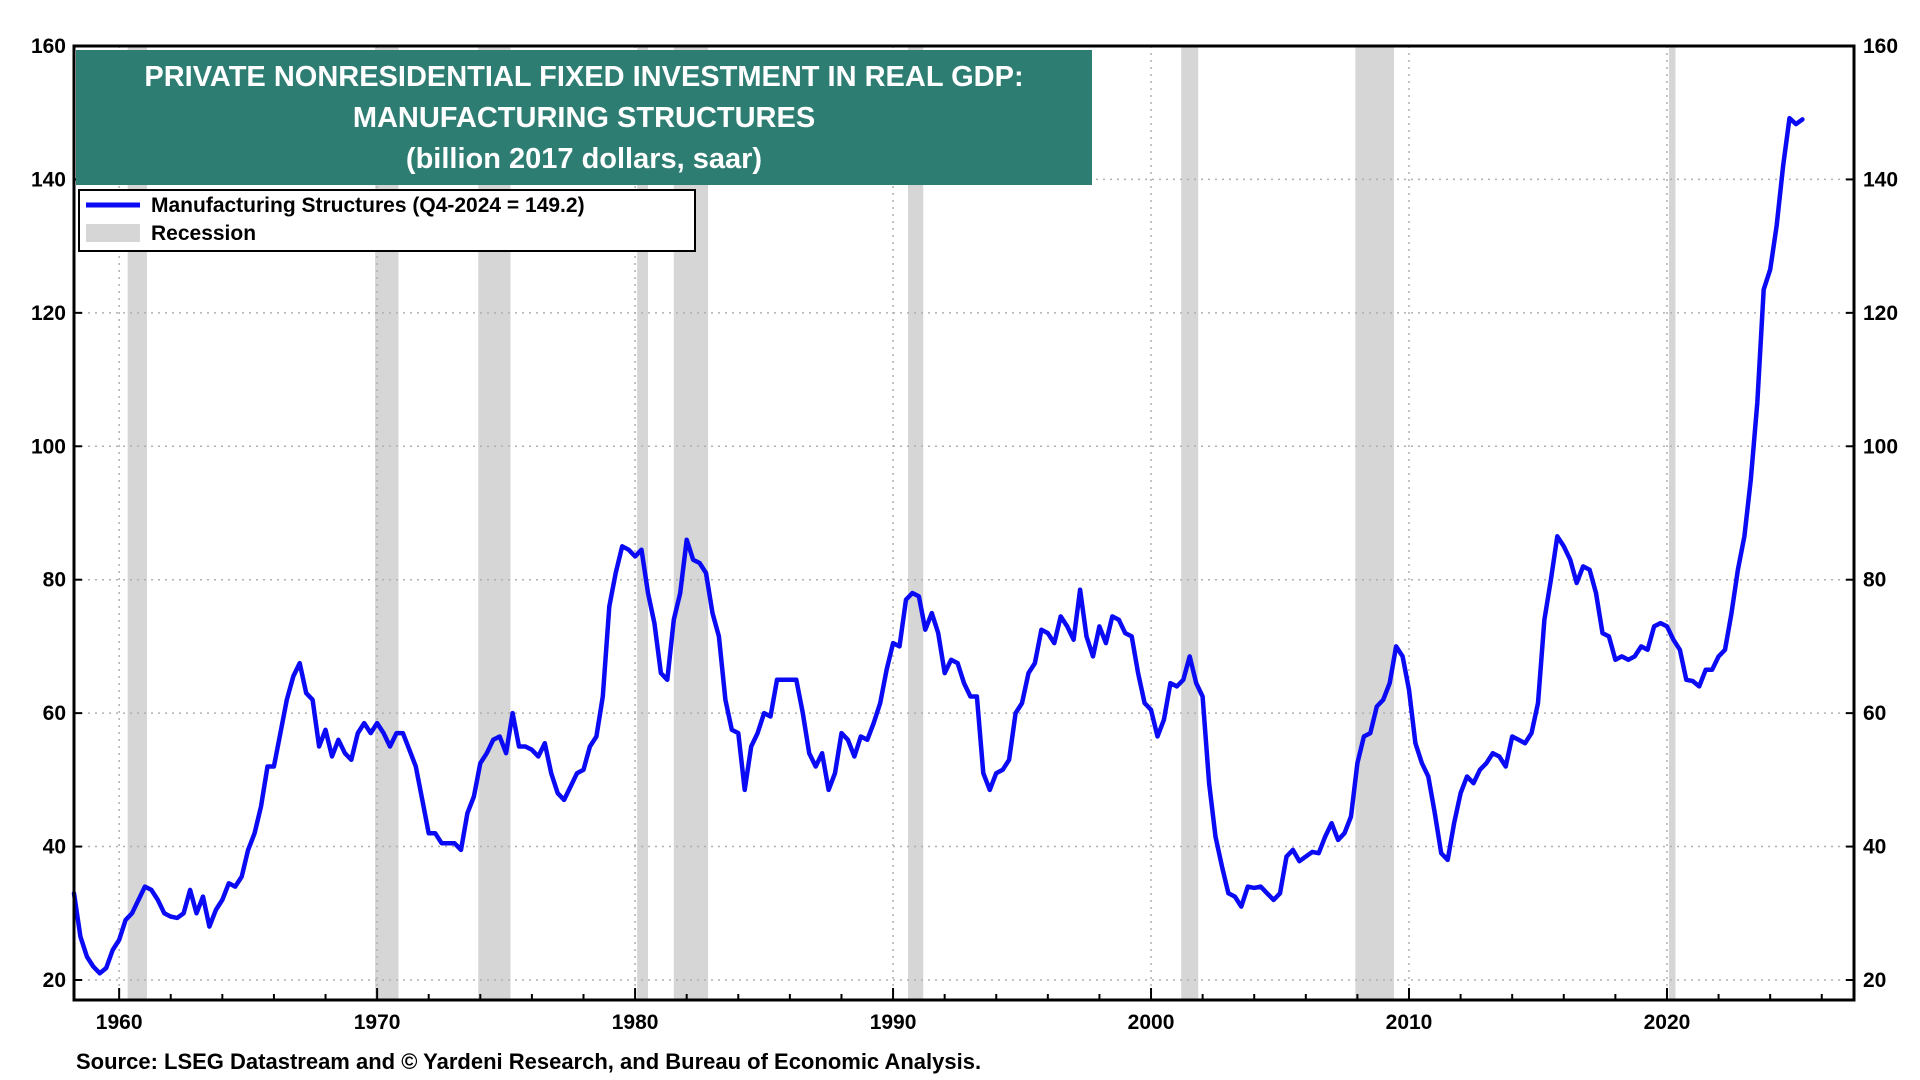 The width and height of the screenshot is (1920, 1080). Describe the element at coordinates (1151, 1022) in the screenshot. I see `x-tick-label-2000: 2000` at that location.